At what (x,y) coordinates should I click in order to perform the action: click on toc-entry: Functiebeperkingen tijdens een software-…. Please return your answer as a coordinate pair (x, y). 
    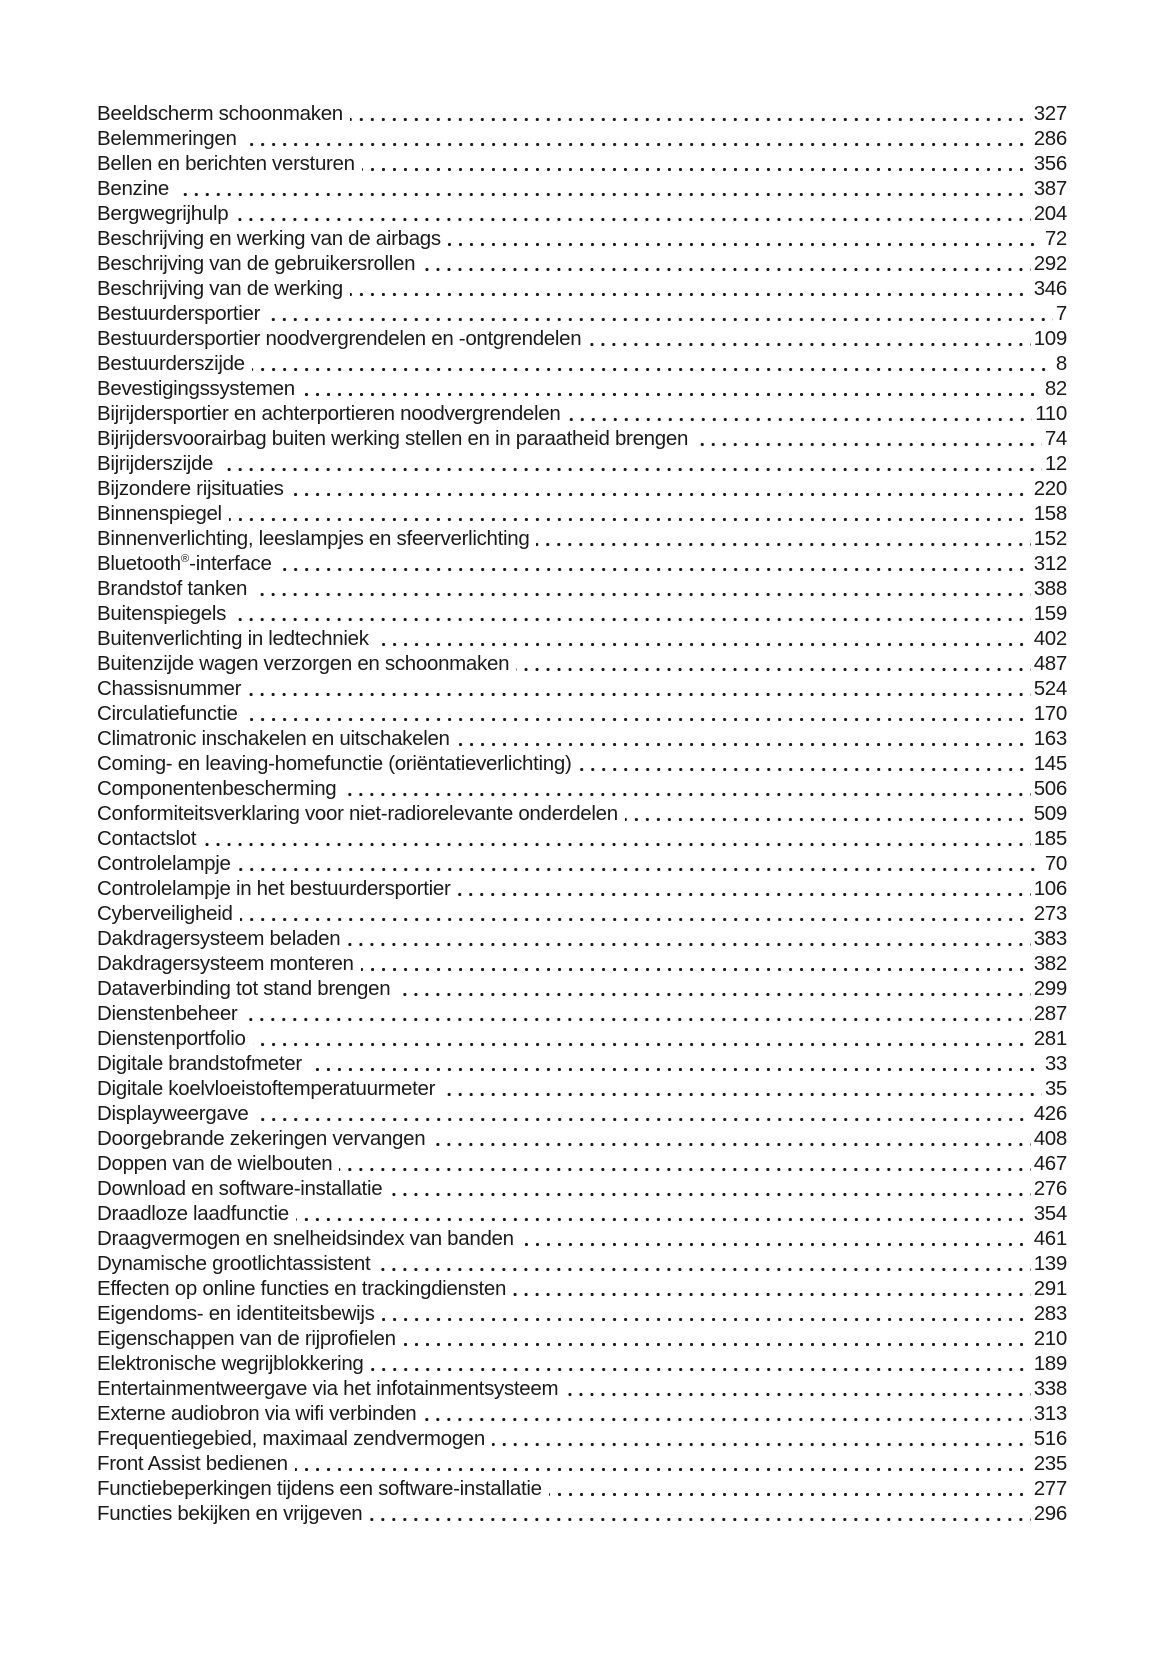
    Looking at the image, I should click on (582, 1488).